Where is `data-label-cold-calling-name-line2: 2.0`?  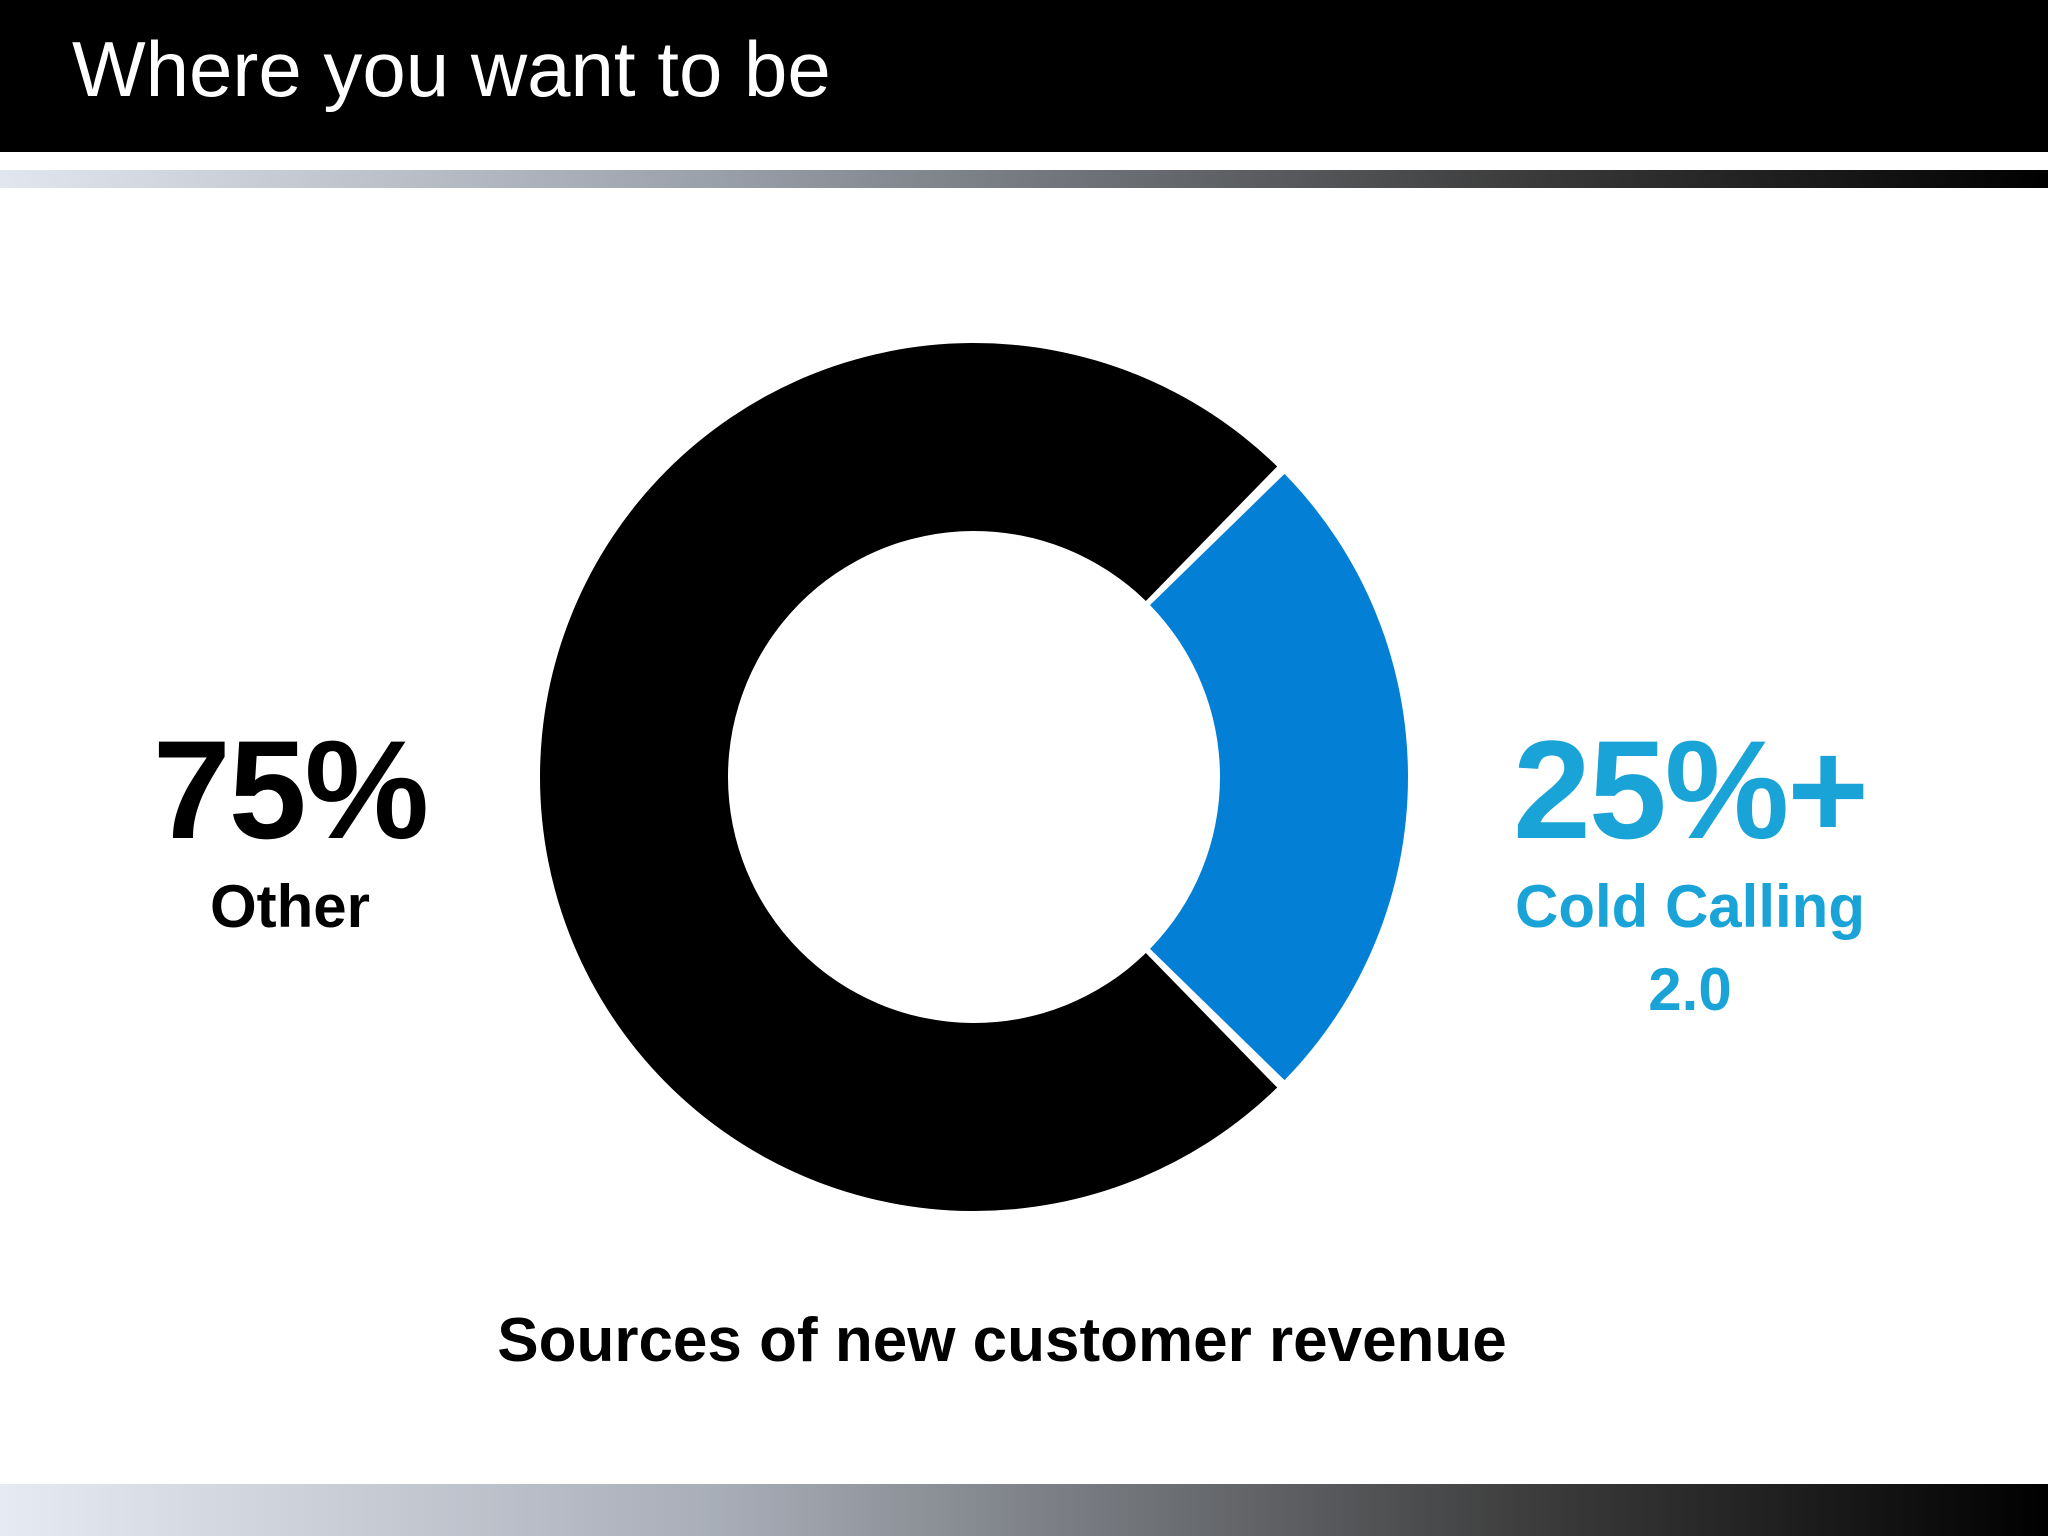 data-label-cold-calling-name-line2: 2.0 is located at coordinates (1690, 990).